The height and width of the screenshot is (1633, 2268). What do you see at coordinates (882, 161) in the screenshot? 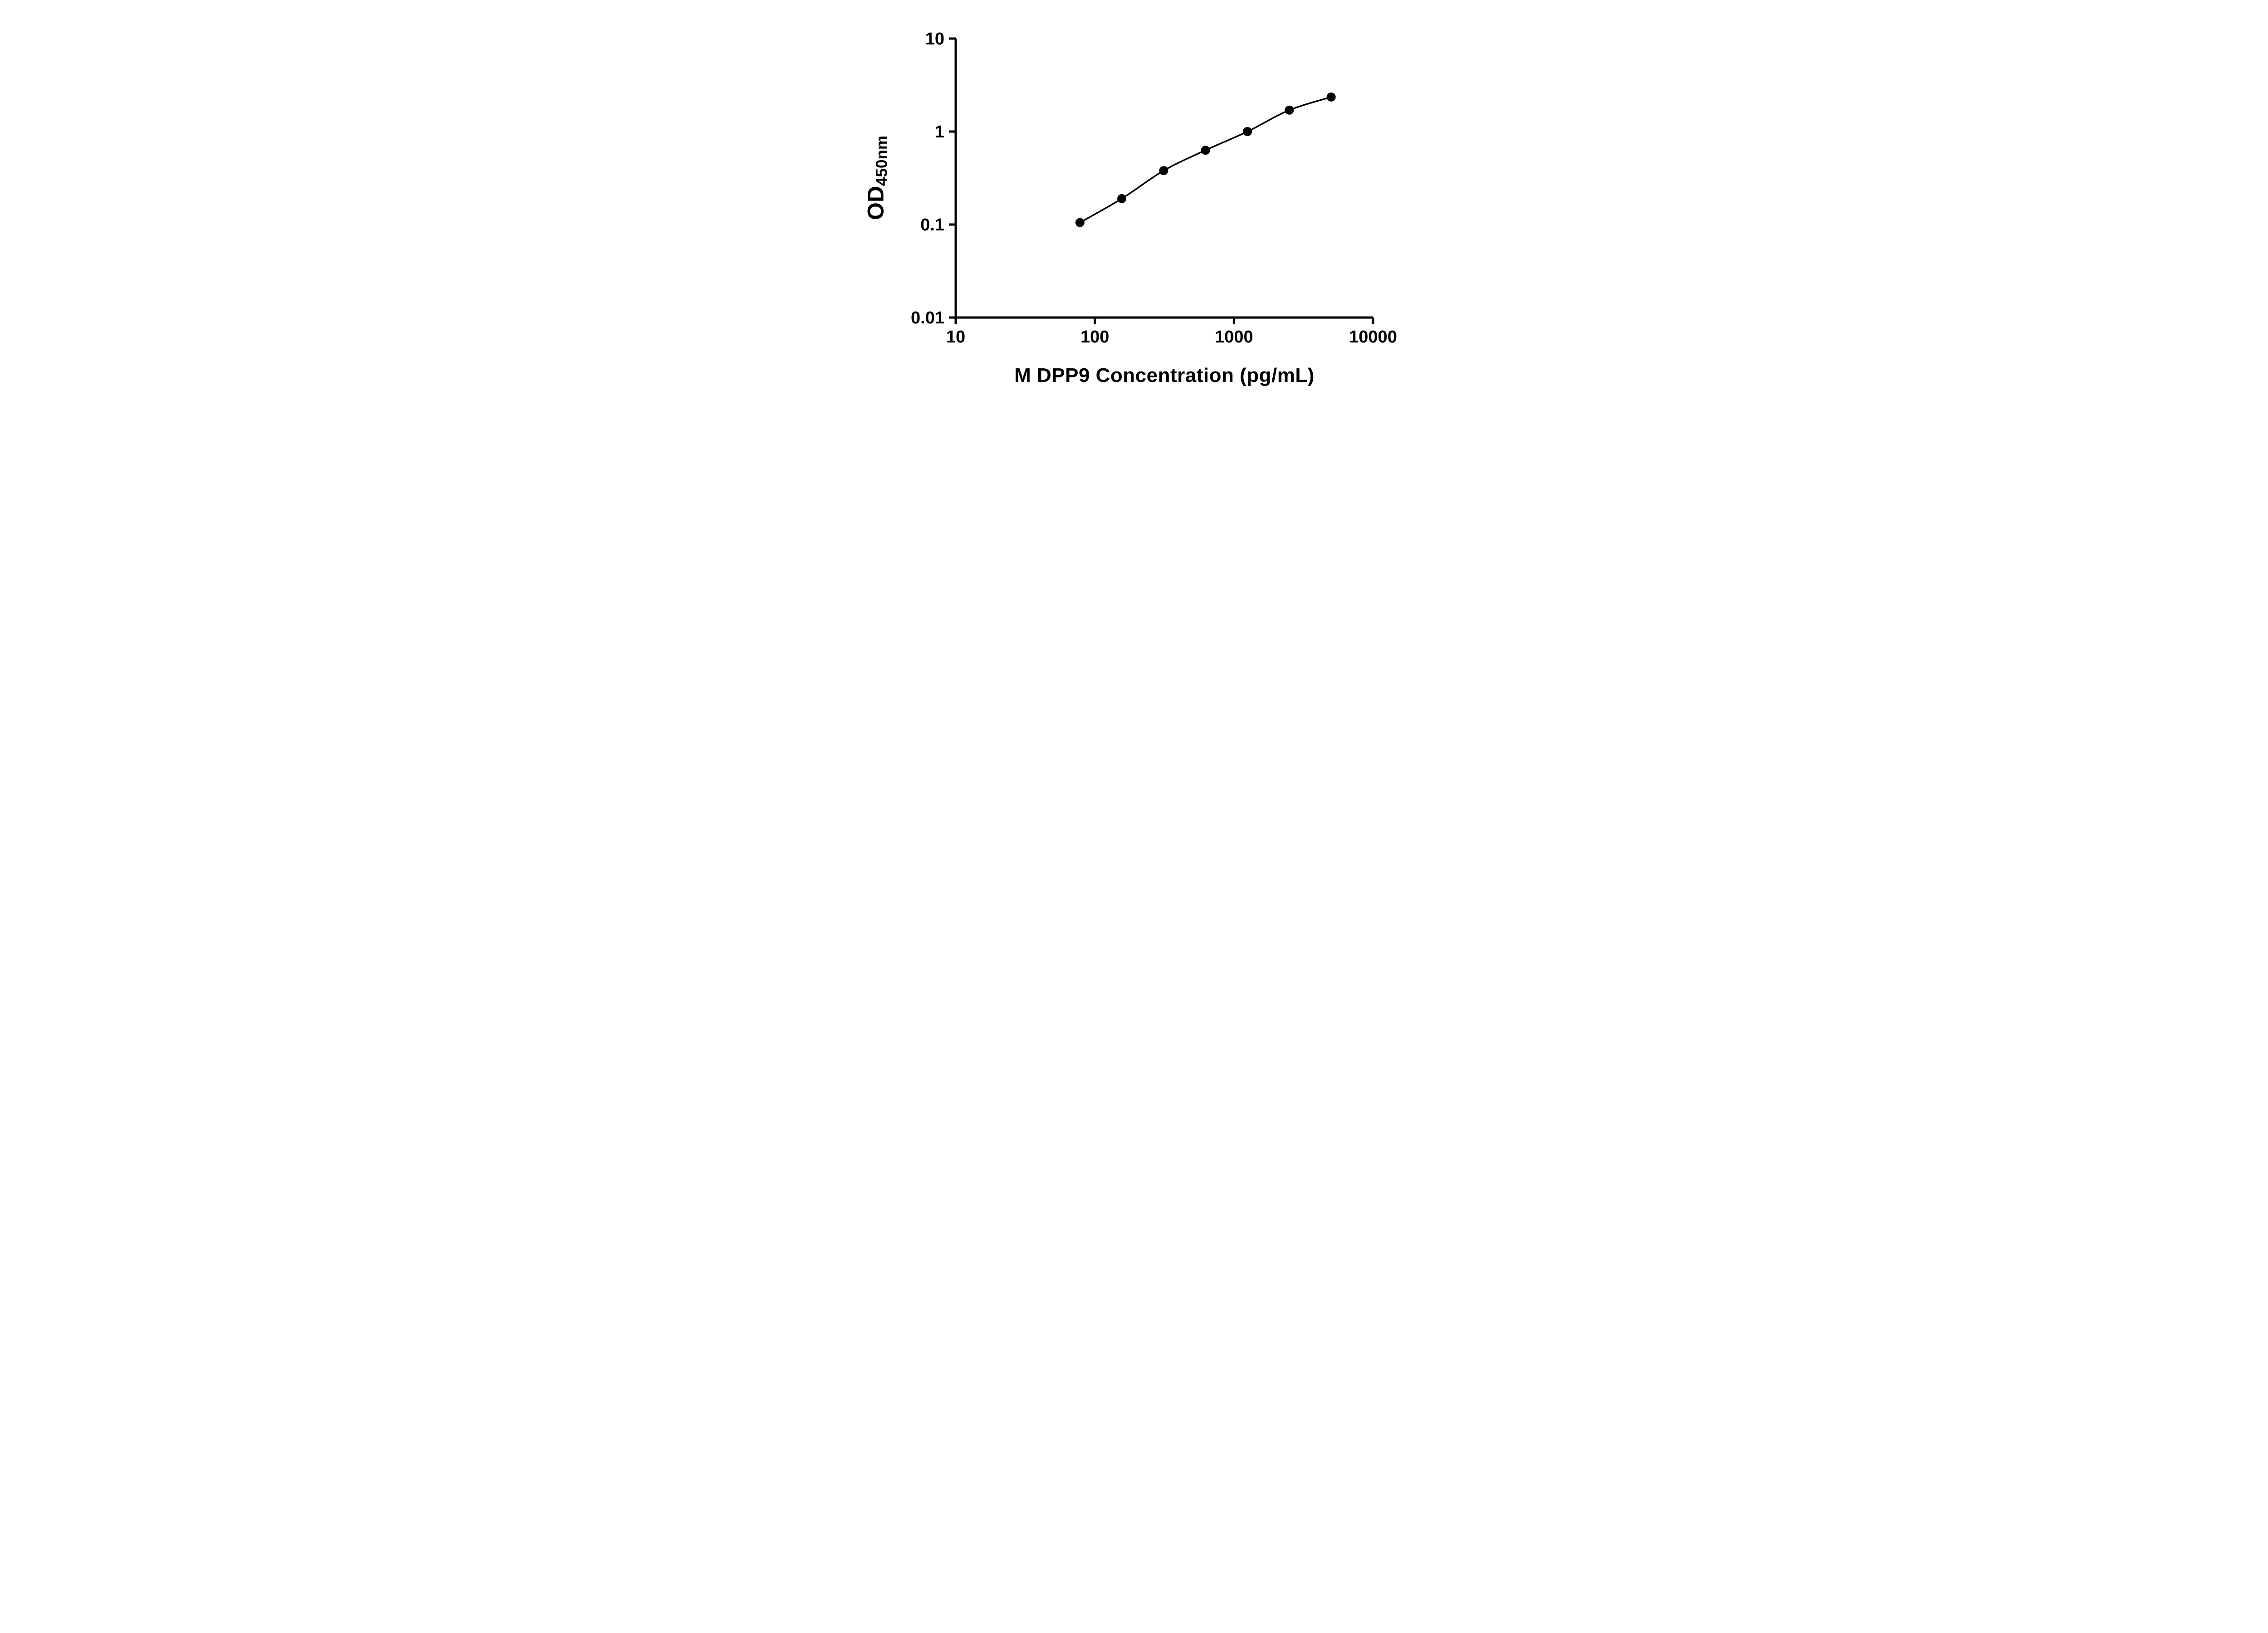
I see `y-axis-title-subscript: 450nm` at bounding box center [882, 161].